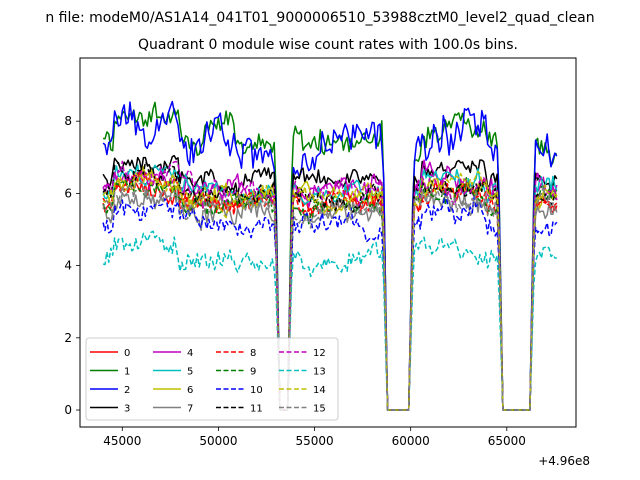 Image resolution: width=640 pixels, height=480 pixels. What do you see at coordinates (68, 338) in the screenshot?
I see `y-tick-label: 2` at bounding box center [68, 338].